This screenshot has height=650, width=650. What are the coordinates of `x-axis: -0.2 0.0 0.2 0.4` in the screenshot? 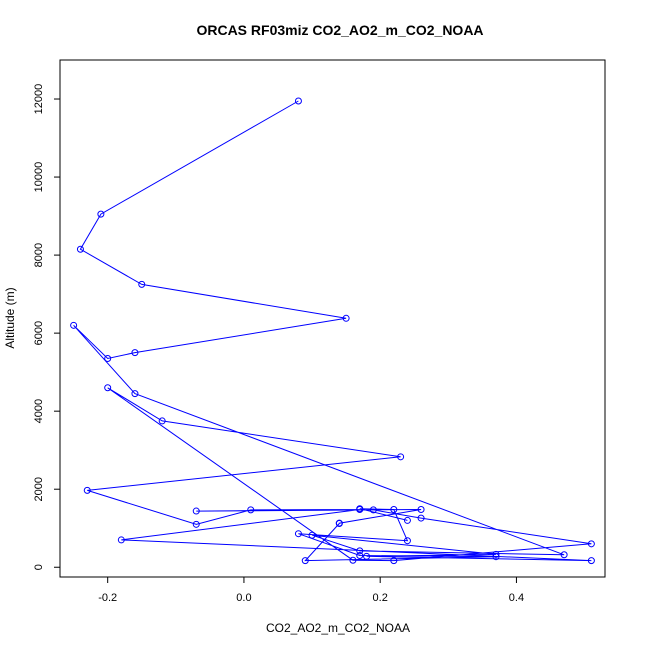 It's located at (311, 590).